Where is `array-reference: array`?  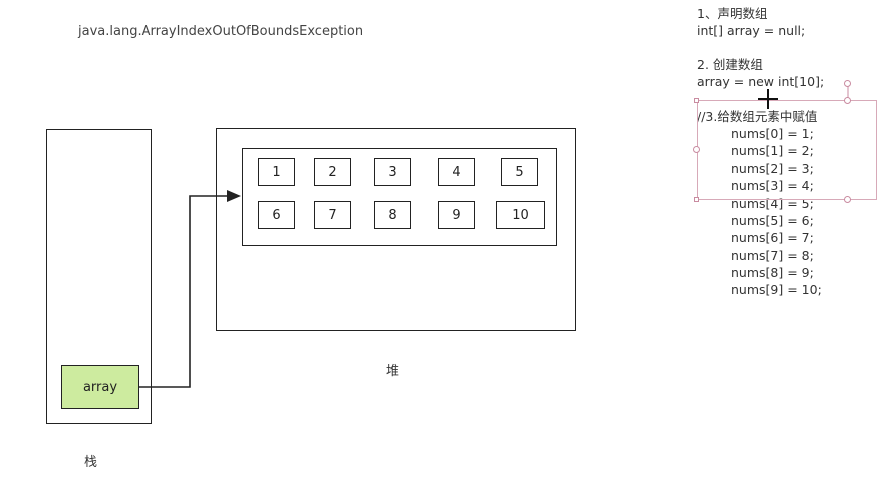
array-reference: array is located at coordinates (100, 387).